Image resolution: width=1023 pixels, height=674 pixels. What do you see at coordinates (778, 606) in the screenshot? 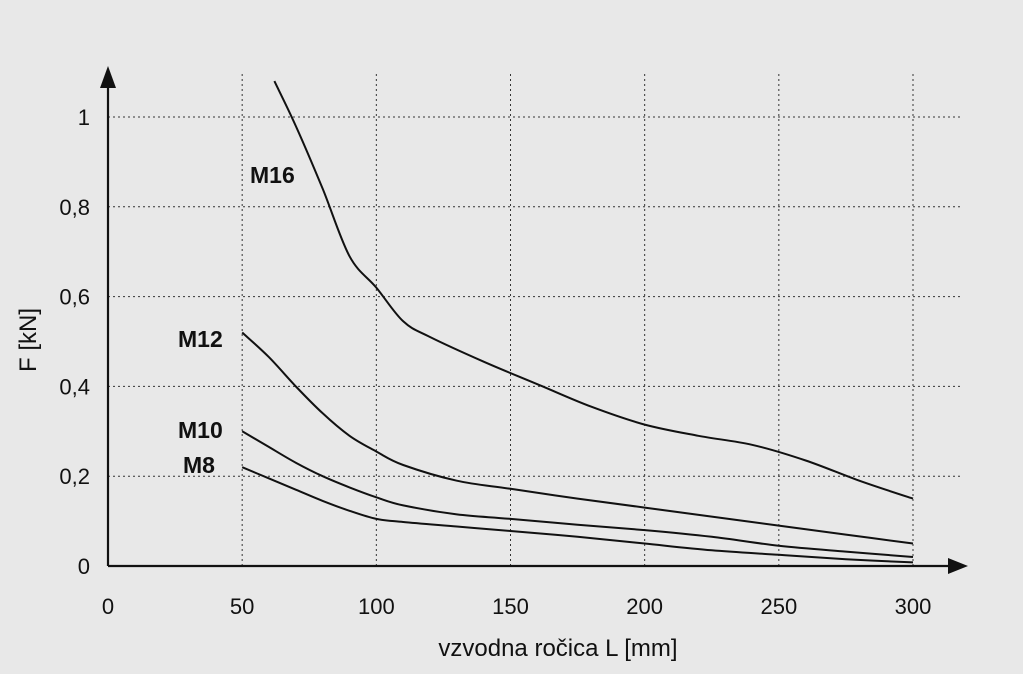
I see `x-tick-label: 250` at bounding box center [778, 606].